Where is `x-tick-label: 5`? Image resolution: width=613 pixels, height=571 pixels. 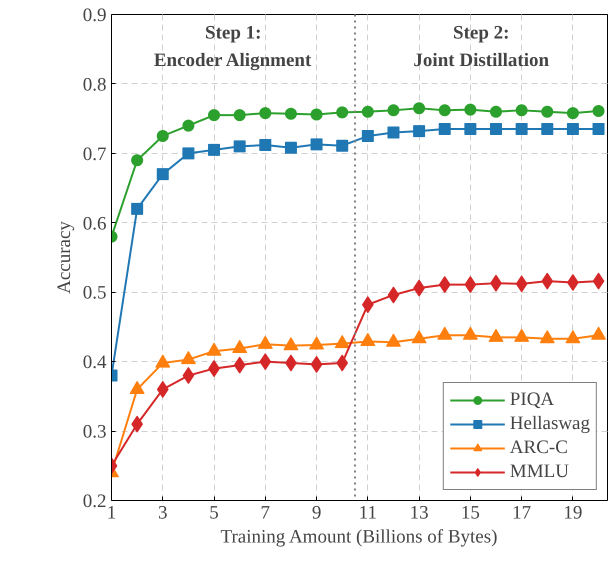 x-tick-label: 5 is located at coordinates (214, 513).